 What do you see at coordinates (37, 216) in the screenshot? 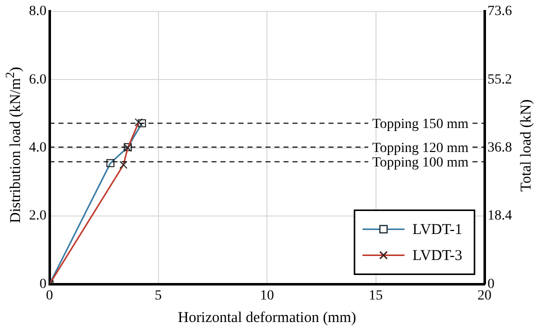
I see `y-tick-label: 2.0` at bounding box center [37, 216].